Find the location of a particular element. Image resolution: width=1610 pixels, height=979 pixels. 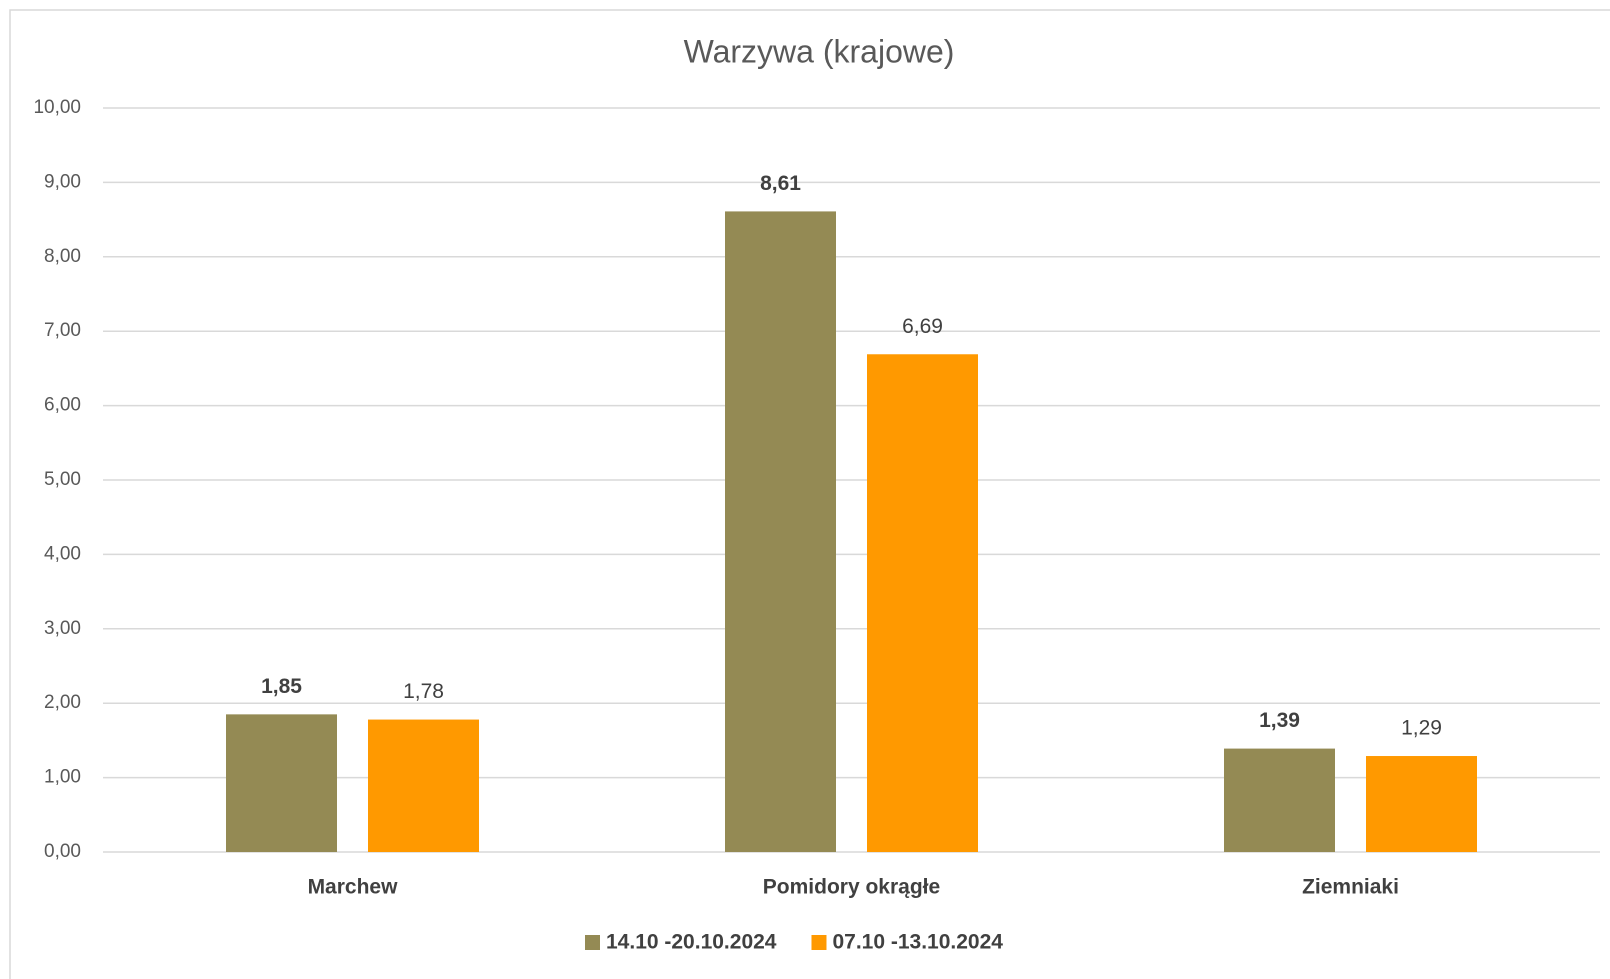

x-tick-label: Pomidory okrągłe is located at coordinates (851, 887).